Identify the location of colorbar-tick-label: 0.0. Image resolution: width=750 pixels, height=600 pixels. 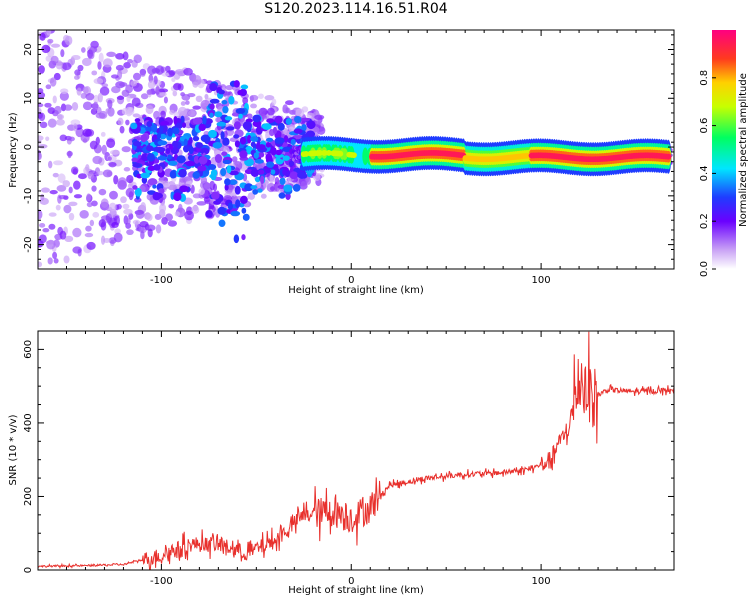
(704, 269).